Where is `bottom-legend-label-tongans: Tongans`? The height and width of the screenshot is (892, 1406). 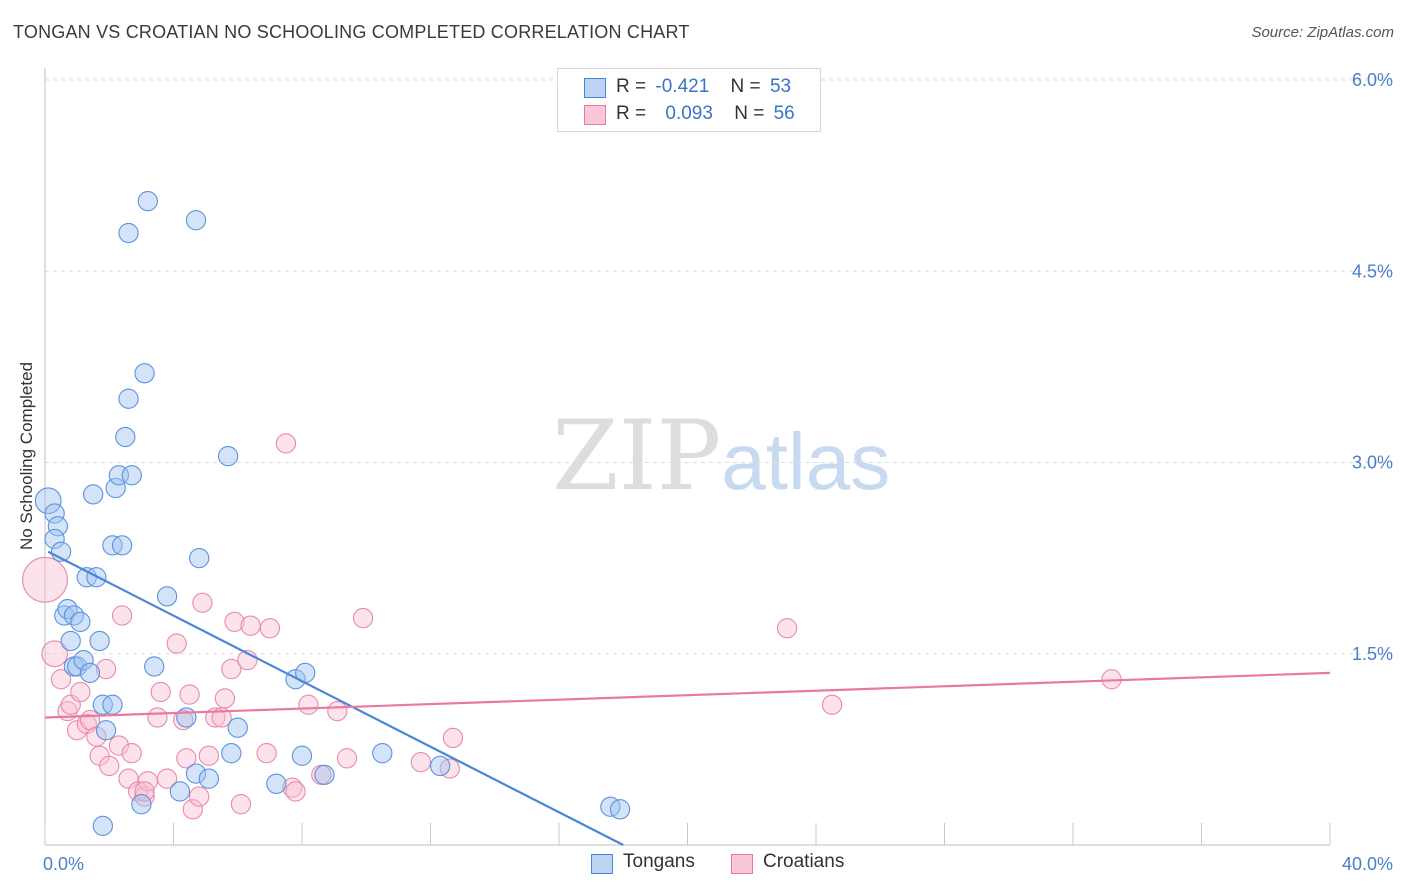
bottom-legend-label-tongans: Tongans is located at coordinates (659, 861).